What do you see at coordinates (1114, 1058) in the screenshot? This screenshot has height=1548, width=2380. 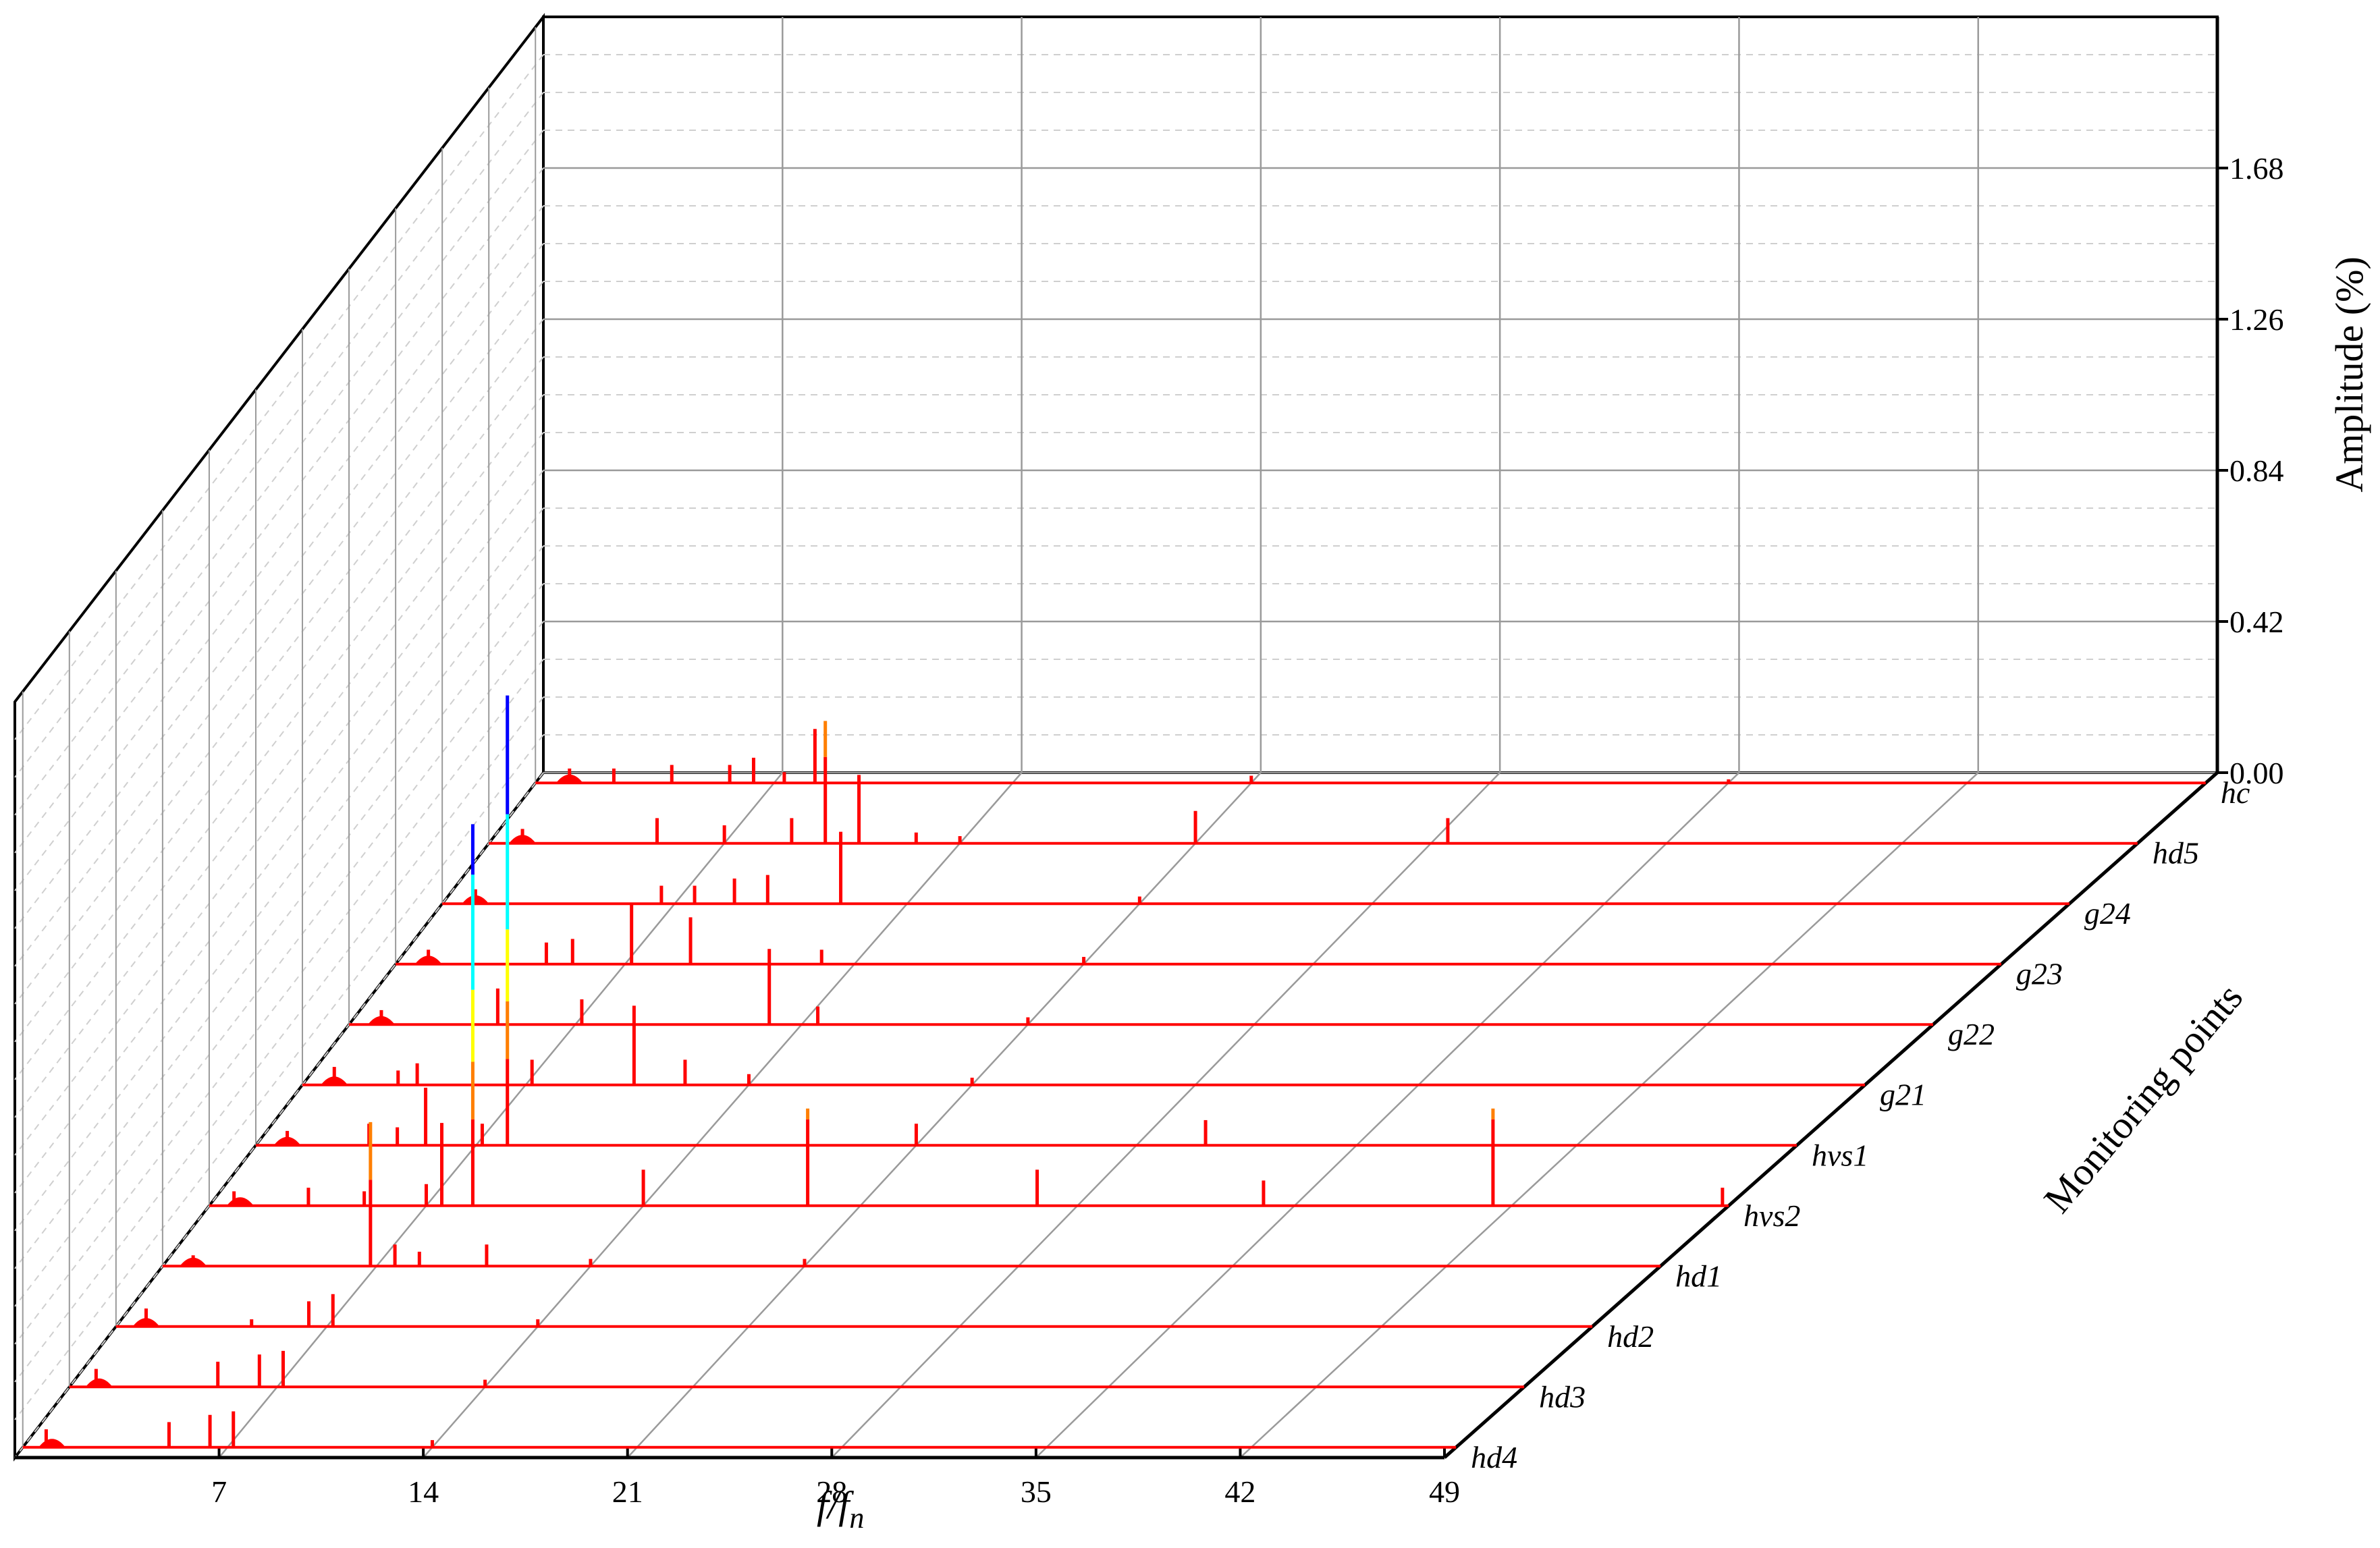 I see `series-g21: g21` at bounding box center [1114, 1058].